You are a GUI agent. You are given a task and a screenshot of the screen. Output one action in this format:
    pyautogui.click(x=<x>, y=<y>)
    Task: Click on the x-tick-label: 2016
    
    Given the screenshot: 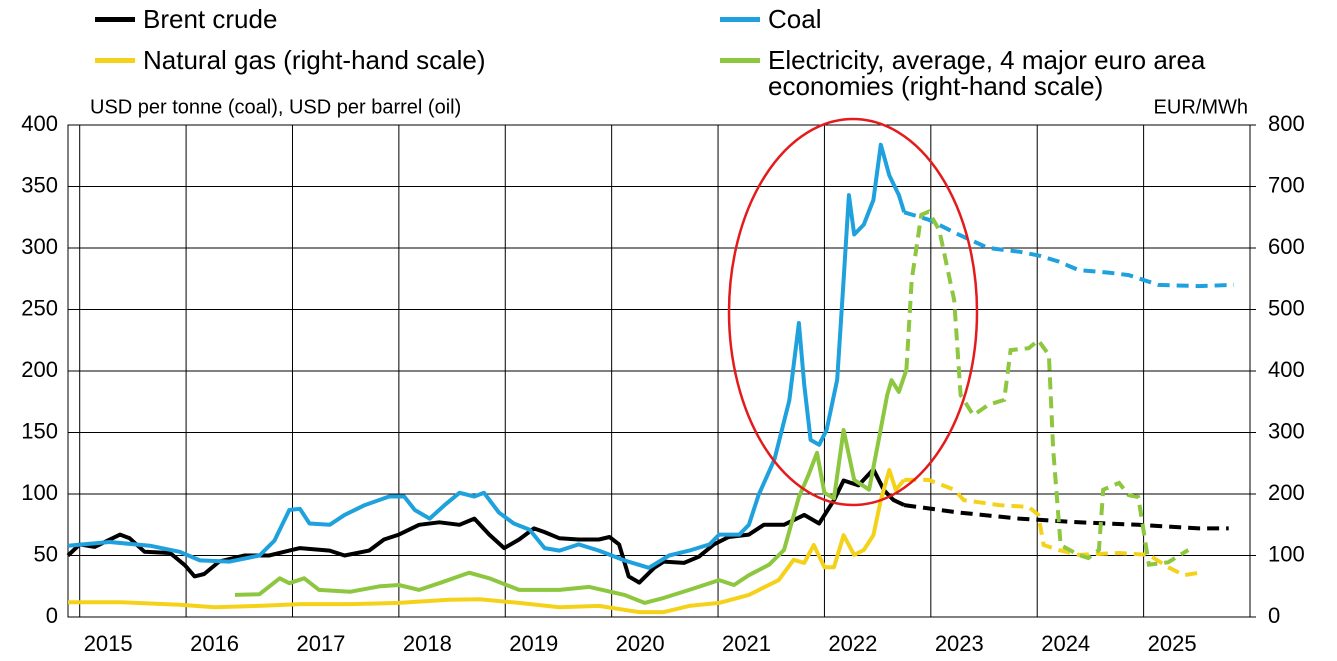 What is the action you would take?
    pyautogui.click(x=214, y=643)
    